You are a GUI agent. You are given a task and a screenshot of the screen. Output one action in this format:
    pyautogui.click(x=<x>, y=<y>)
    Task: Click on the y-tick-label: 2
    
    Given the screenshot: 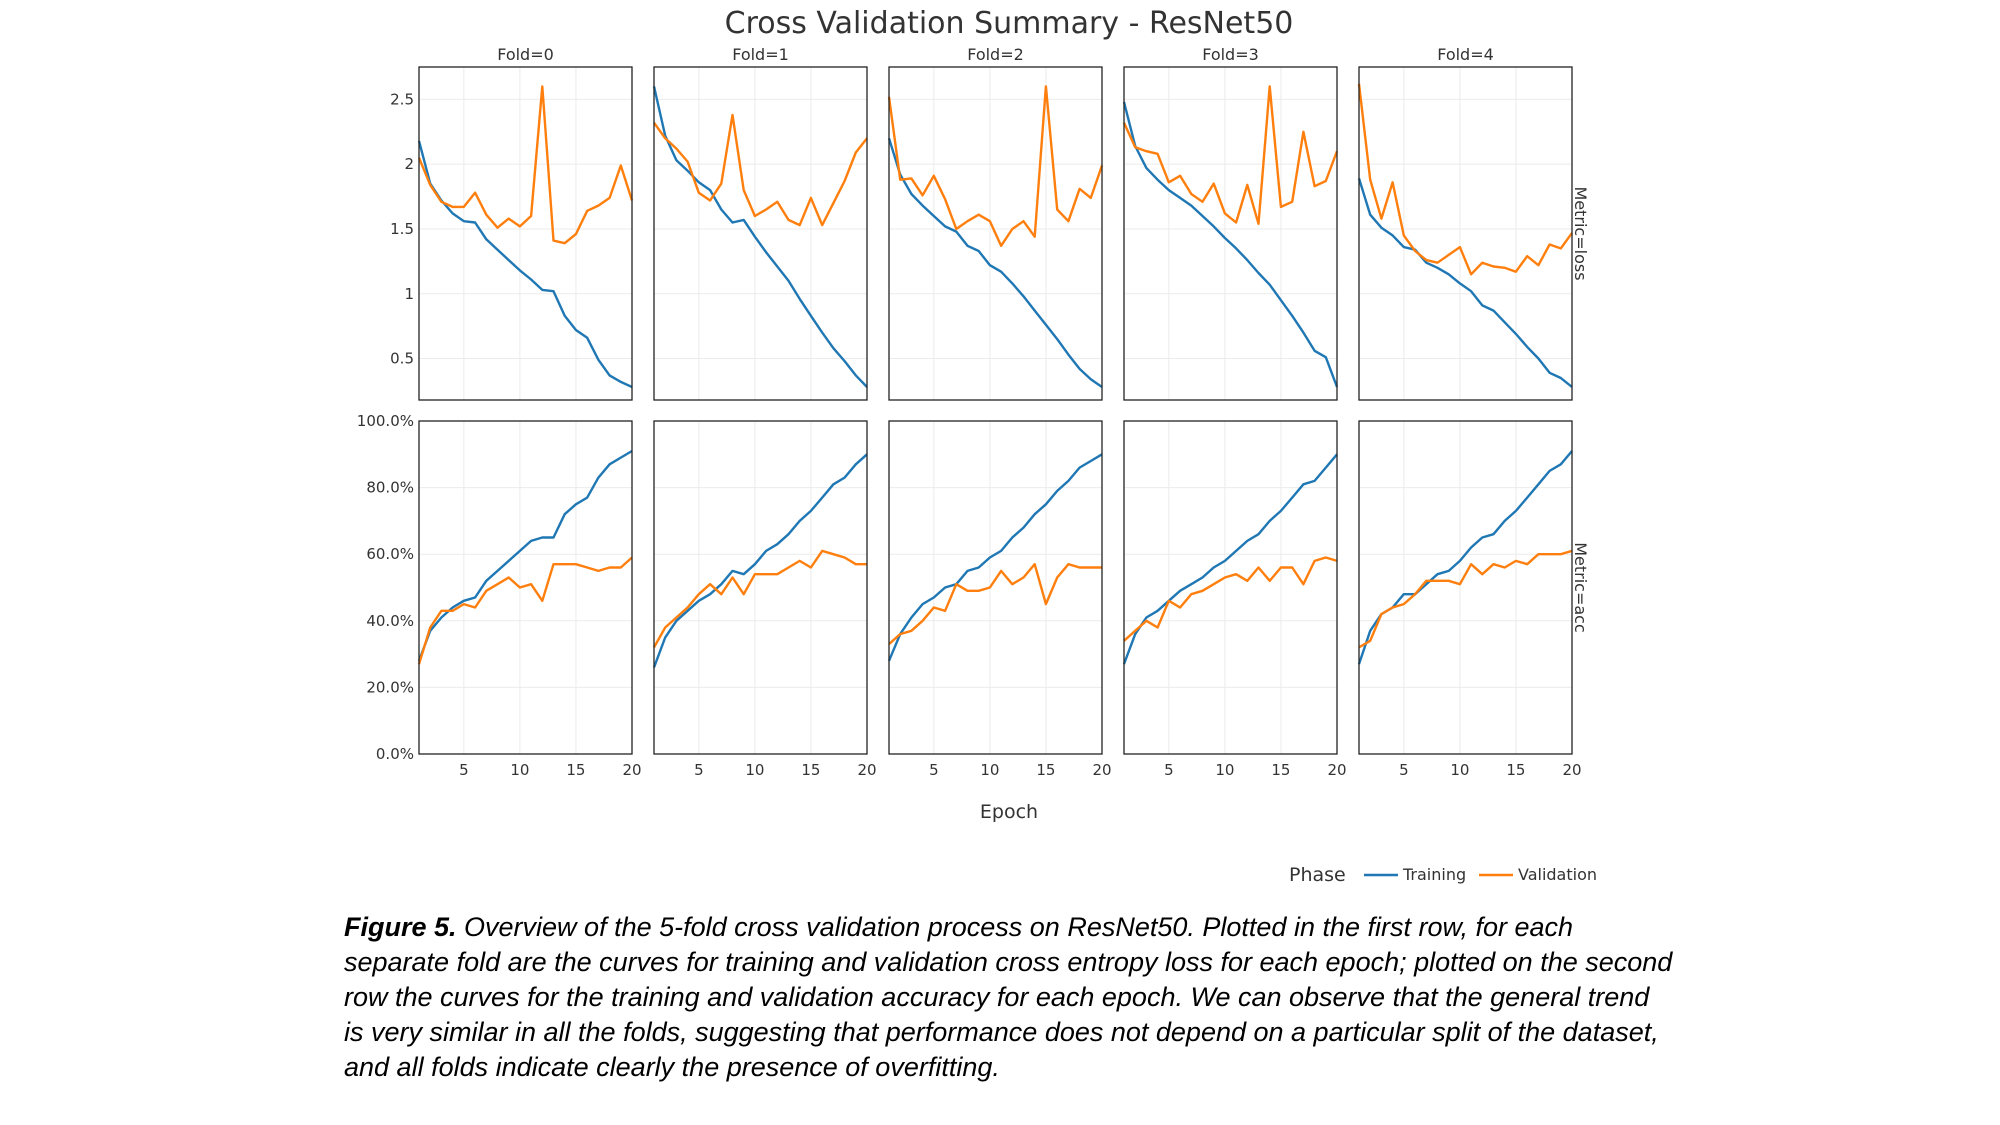 What is the action you would take?
    pyautogui.click(x=409, y=164)
    